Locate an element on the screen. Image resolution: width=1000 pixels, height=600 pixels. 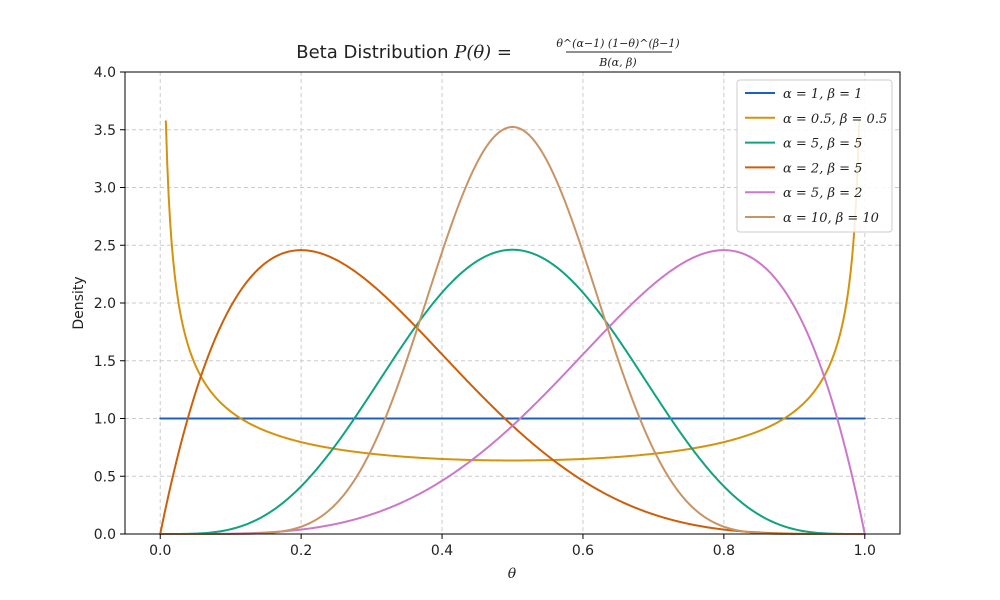
x-tick-label: 0.0 is located at coordinates (160, 551).